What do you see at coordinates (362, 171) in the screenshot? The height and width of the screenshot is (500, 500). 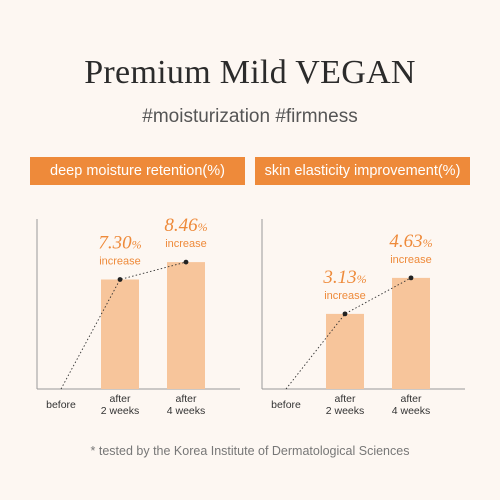 I see `chart-title: skin elasticity improvement(%)` at bounding box center [362, 171].